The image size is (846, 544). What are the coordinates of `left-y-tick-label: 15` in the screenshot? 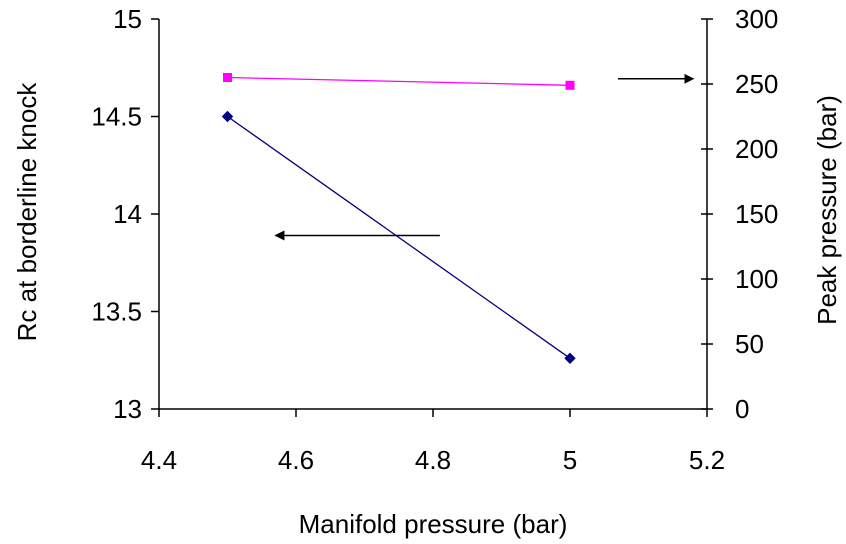 It's located at (127, 19).